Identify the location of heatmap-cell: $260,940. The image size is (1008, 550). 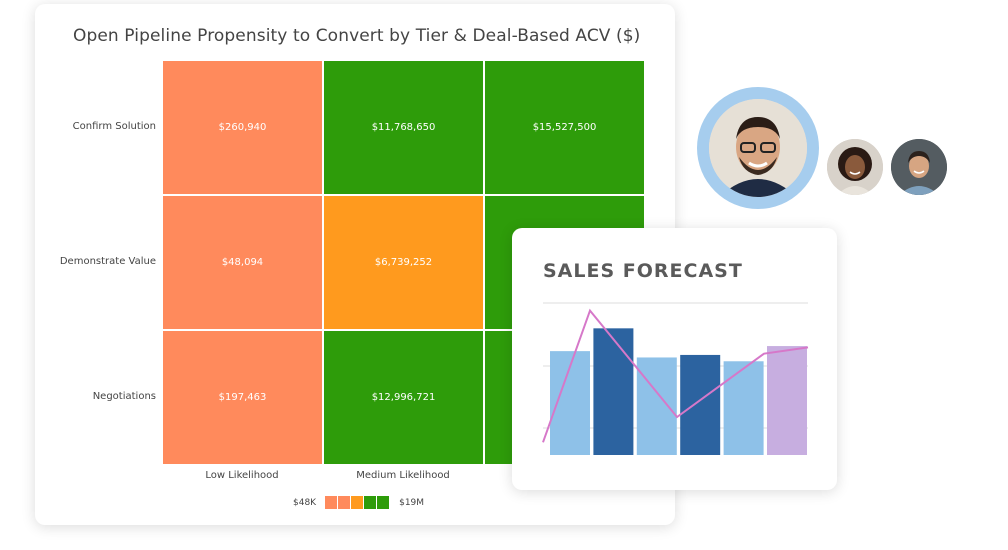
(242, 127).